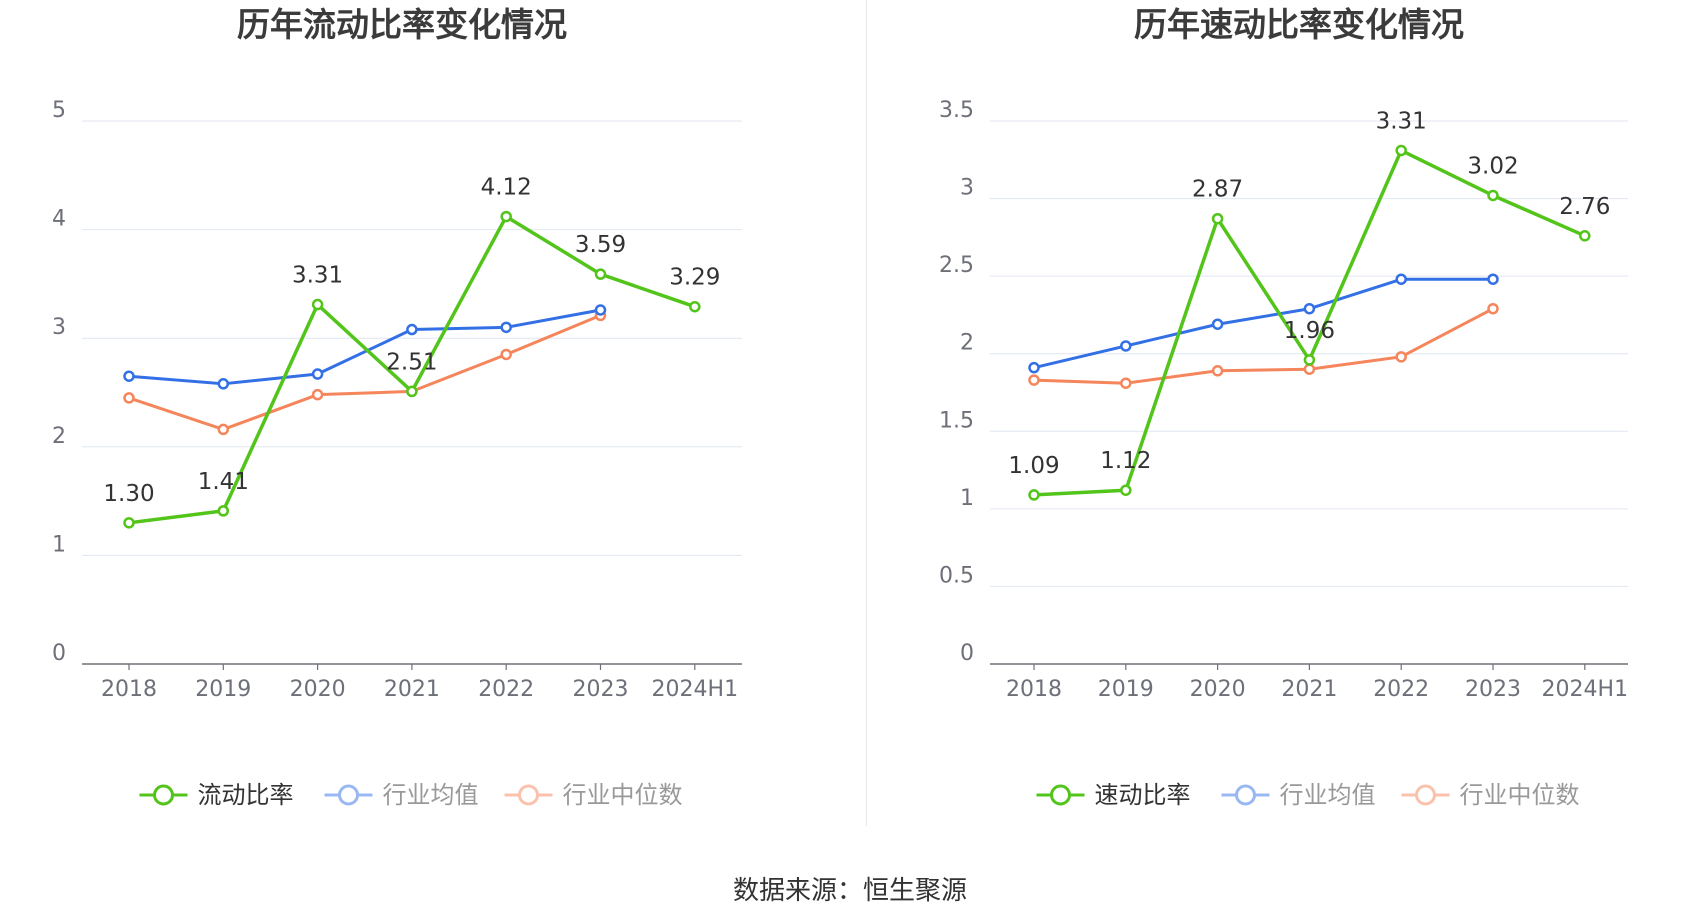  Describe the element at coordinates (59, 219) in the screenshot. I see `y-tick-label: 4` at that location.